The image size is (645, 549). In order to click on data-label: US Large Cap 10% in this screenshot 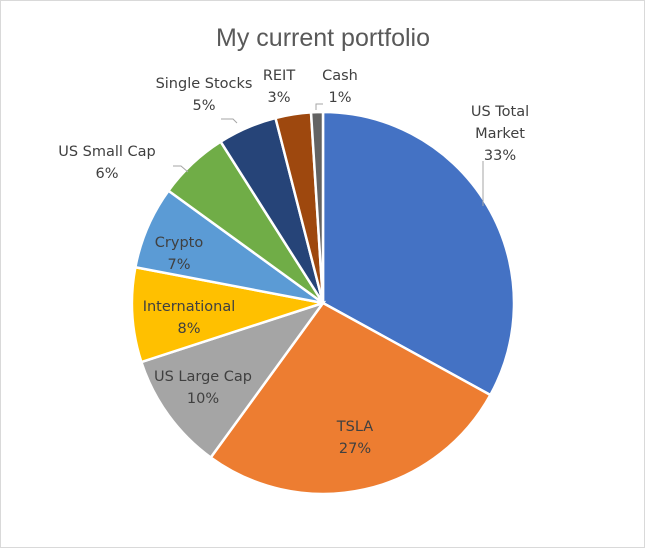, I will do `click(203, 388)`.